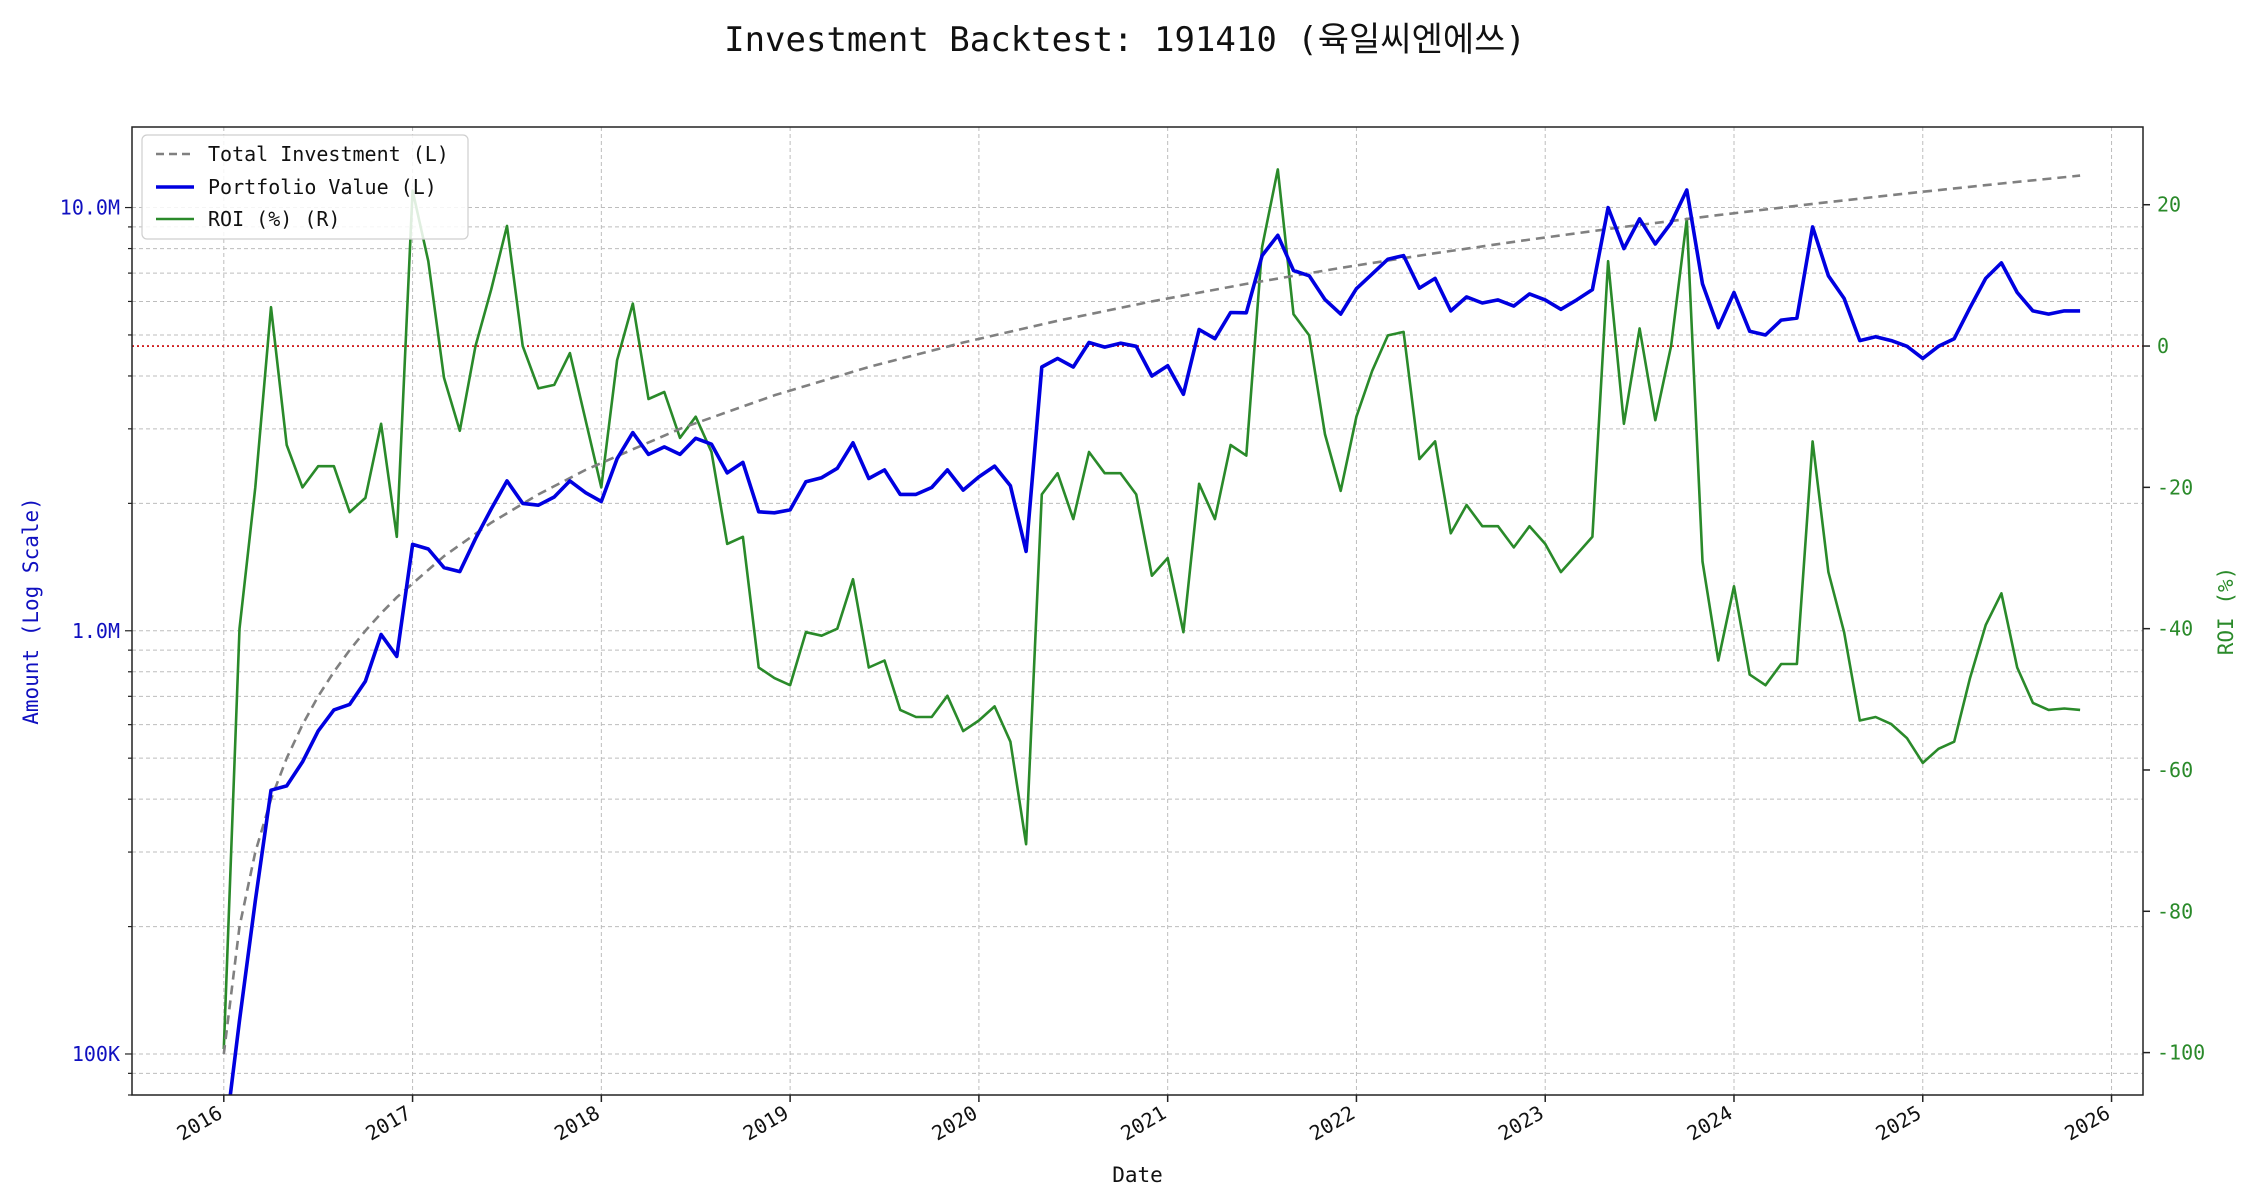  What do you see at coordinates (1137, 1175) in the screenshot?
I see `x-axis-label: Date` at bounding box center [1137, 1175].